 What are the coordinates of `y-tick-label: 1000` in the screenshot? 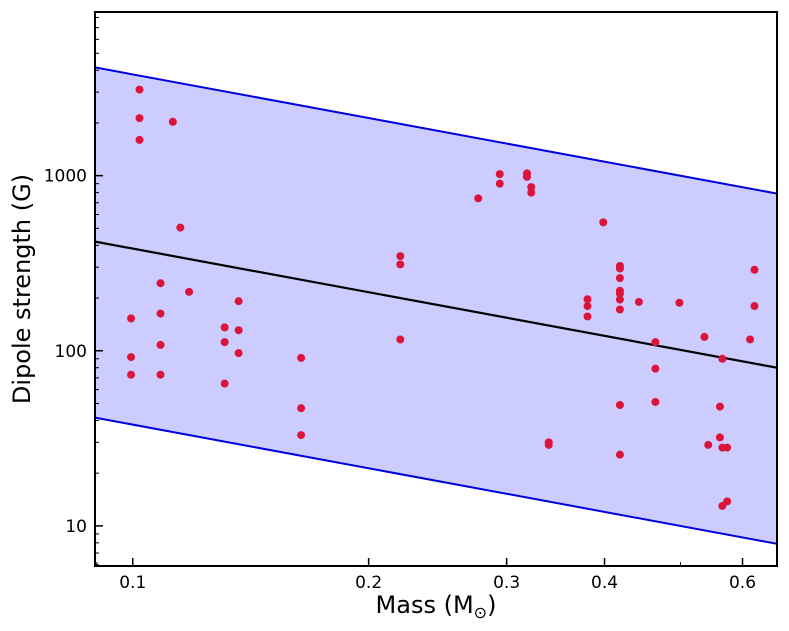 It's located at (65, 177).